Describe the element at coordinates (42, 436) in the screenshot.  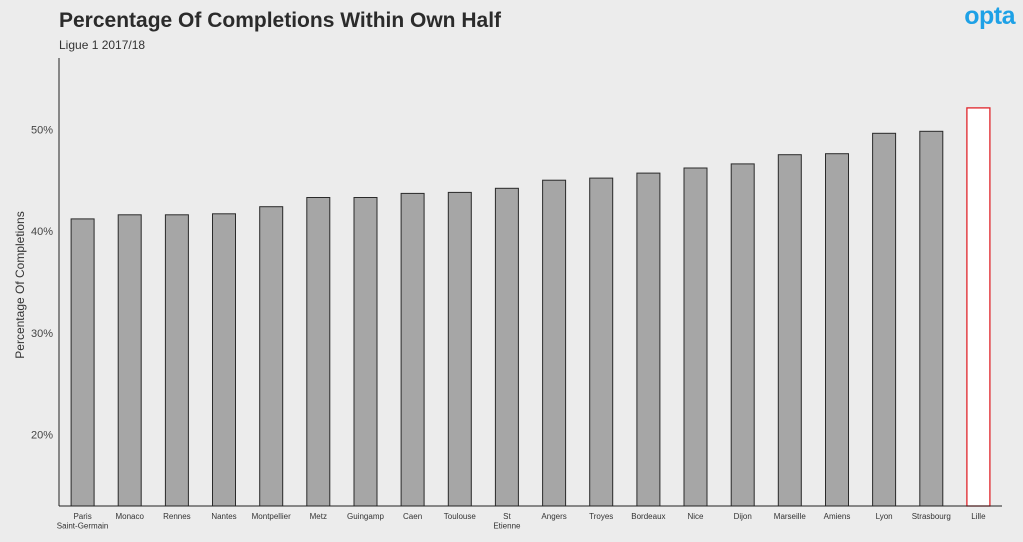
I see `y-tick-label: 20%` at that location.